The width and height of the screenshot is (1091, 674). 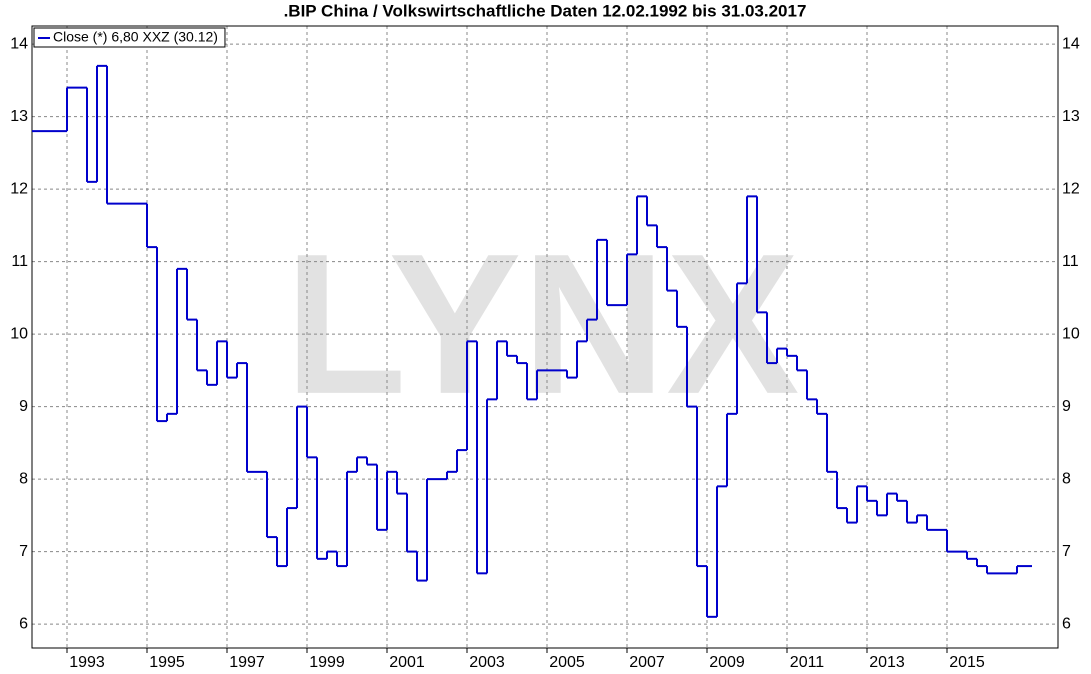 I want to click on y-tick-label: 11, so click(x=19, y=261).